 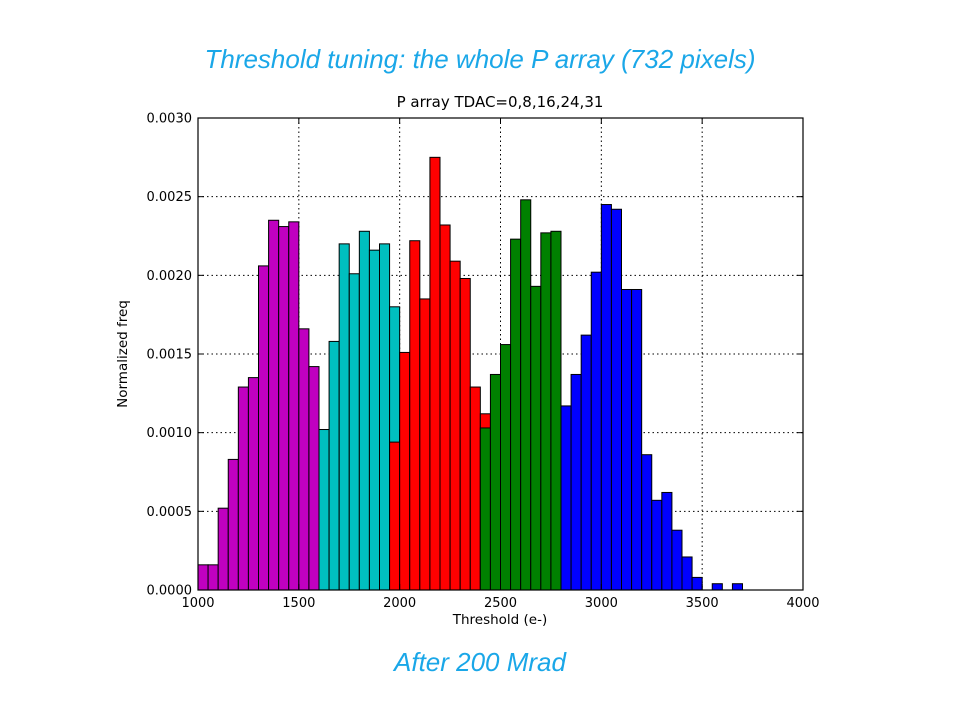 I want to click on y-tick-label: 0.0030, so click(x=170, y=119).